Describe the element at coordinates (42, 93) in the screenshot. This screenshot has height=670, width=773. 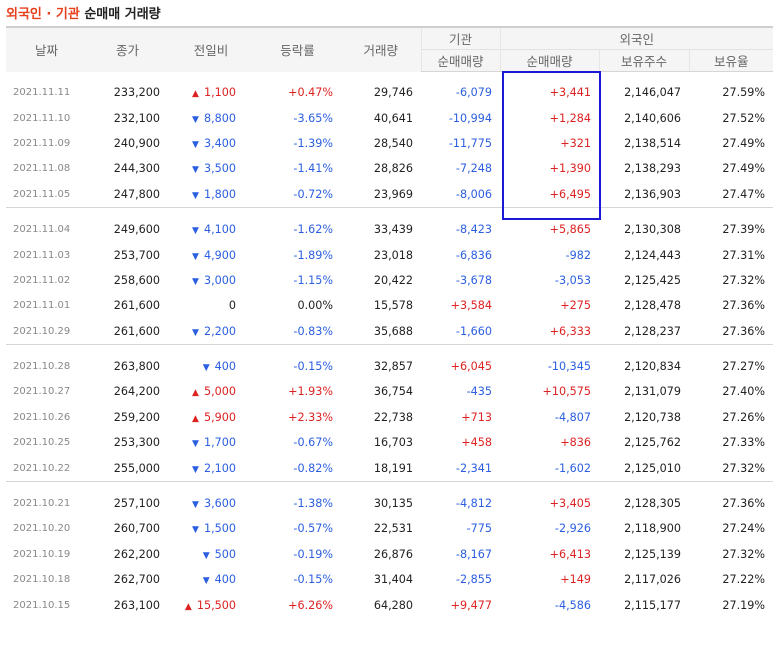
I see `date-cell: 2021.11.11` at that location.